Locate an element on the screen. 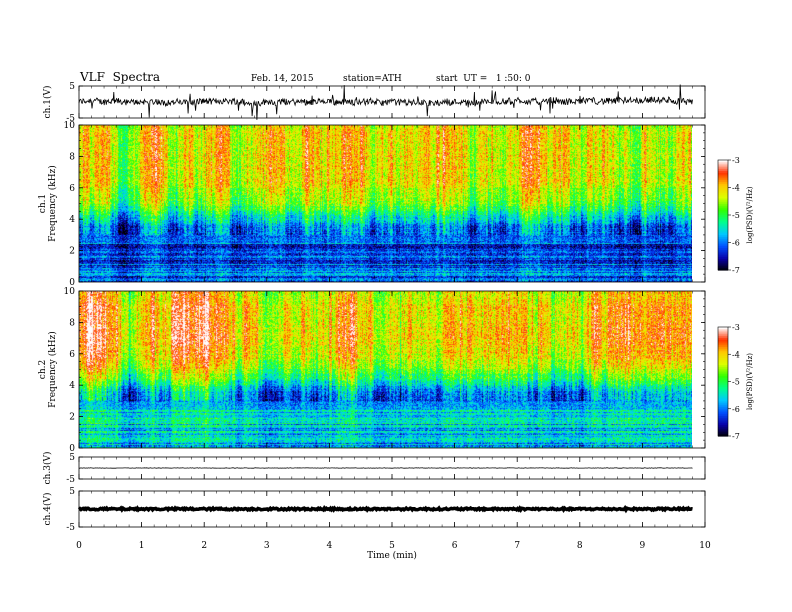 The height and width of the screenshot is (612, 792). colorbar-tick-label: -6 is located at coordinates (736, 243).